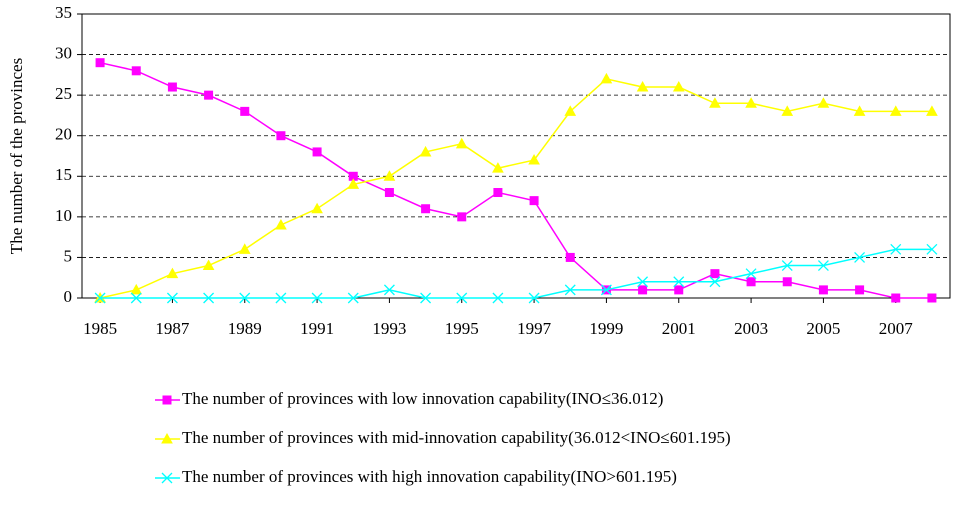 The height and width of the screenshot is (508, 956). Describe the element at coordinates (172, 328) in the screenshot. I see `x-tick-label: 1987` at that location.